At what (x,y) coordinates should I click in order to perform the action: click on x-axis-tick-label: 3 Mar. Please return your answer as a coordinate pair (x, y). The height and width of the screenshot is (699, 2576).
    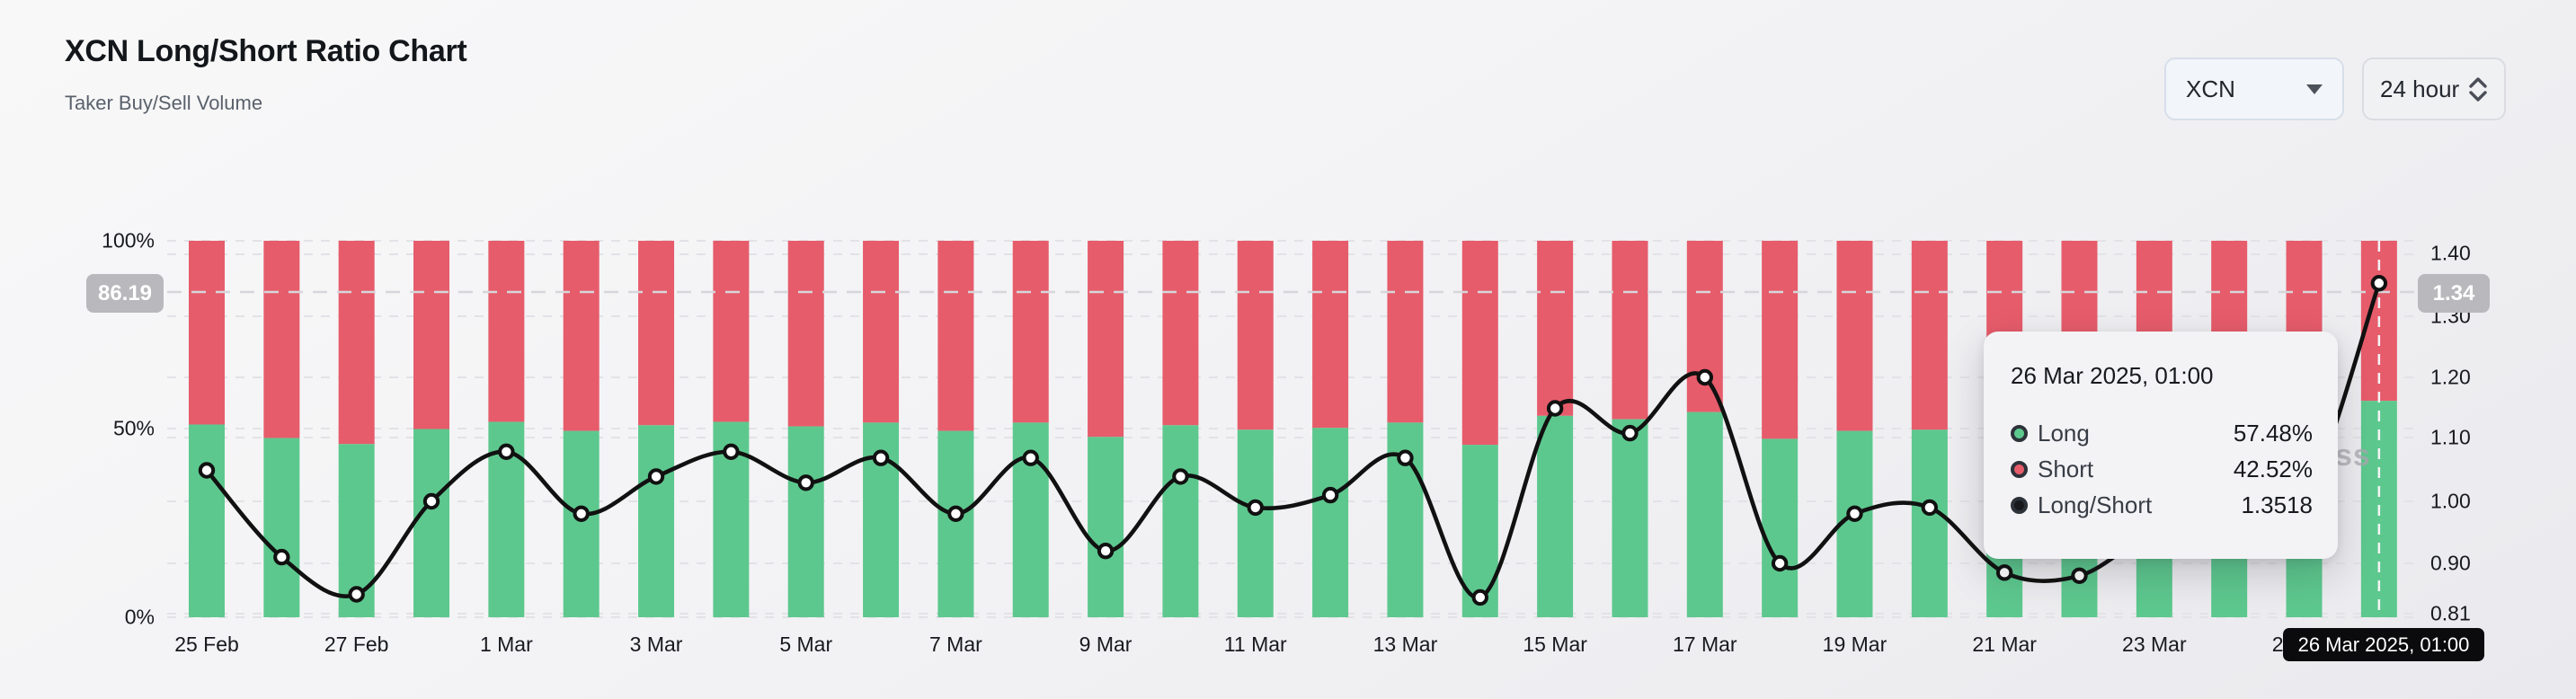
    Looking at the image, I should click on (656, 644).